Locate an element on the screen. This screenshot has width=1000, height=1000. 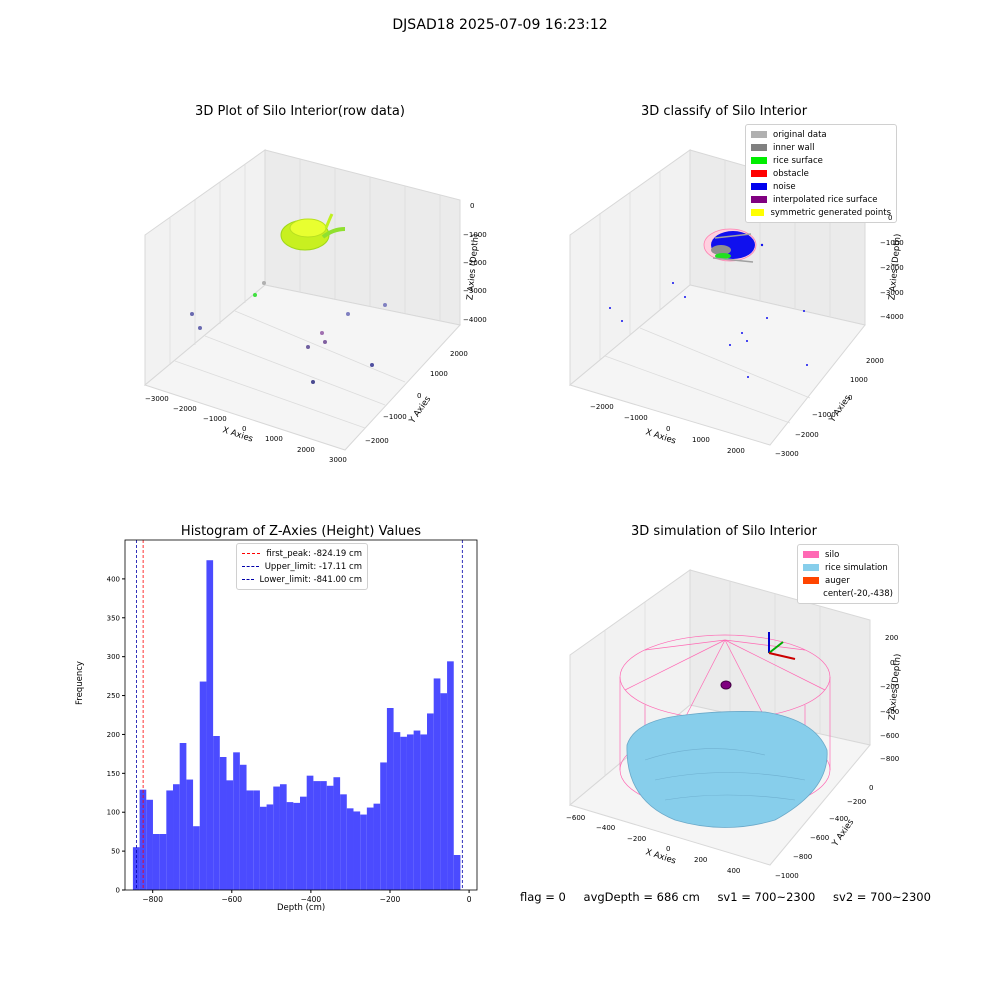
legend-item: interpolated rice surface is located at coordinates (821, 199).